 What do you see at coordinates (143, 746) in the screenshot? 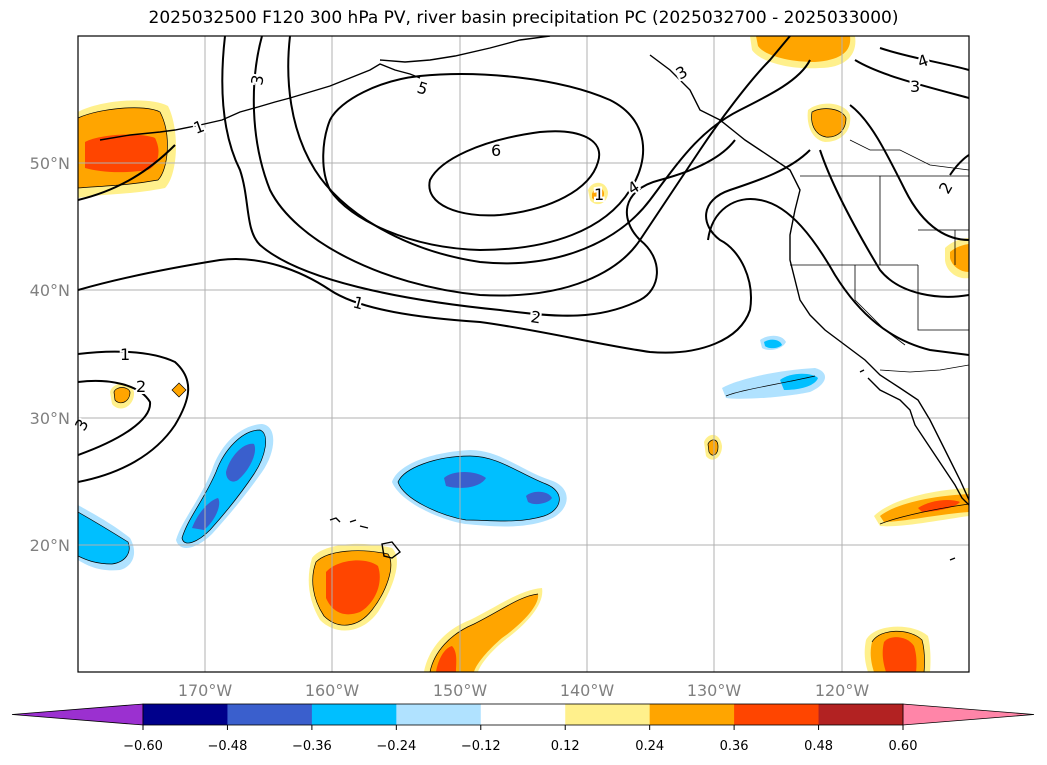
I see `colorbar-tick-label: −0.60` at bounding box center [143, 746].